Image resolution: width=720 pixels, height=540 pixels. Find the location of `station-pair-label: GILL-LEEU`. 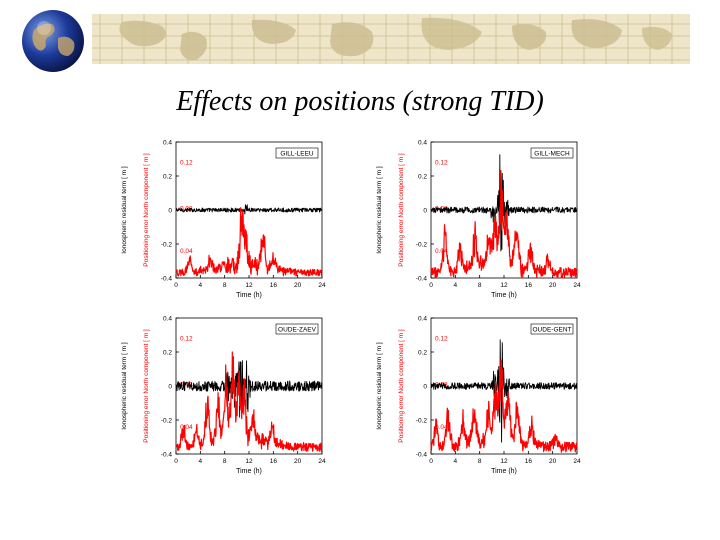

station-pair-label: GILL-LEEU is located at coordinates (297, 154).